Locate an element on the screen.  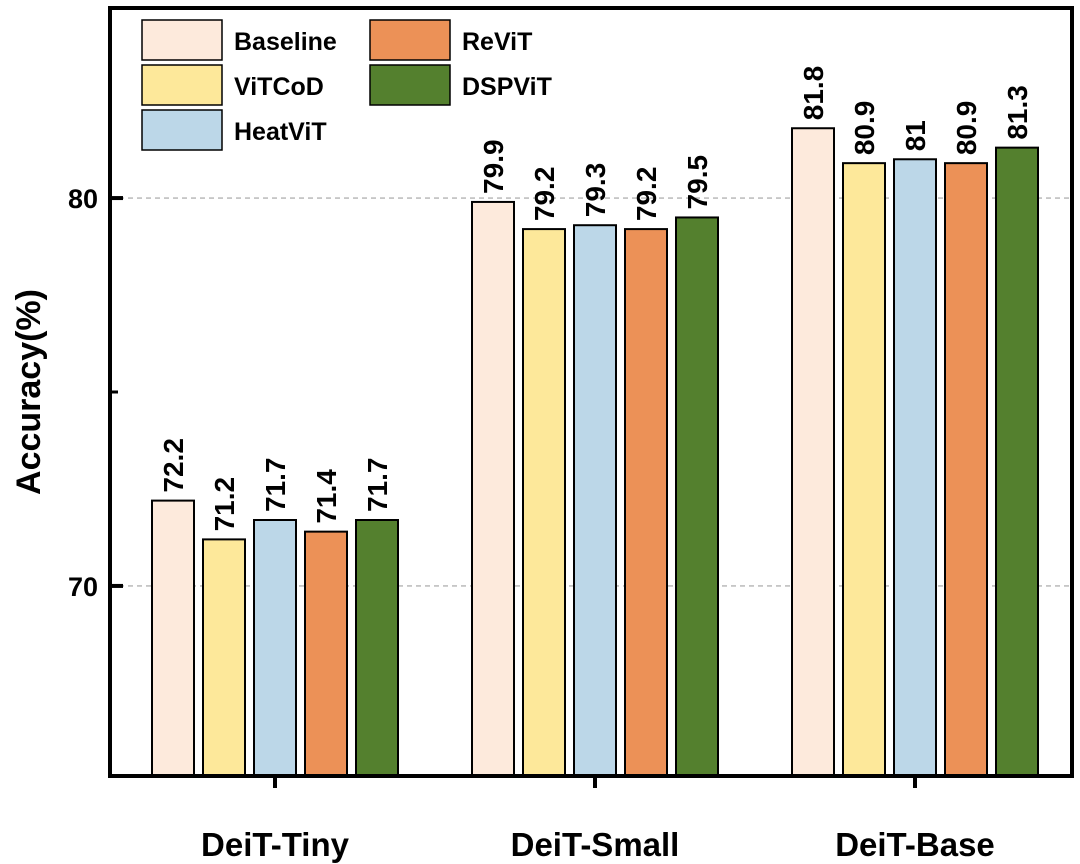
data-label: 79.3 is located at coordinates (595, 190).